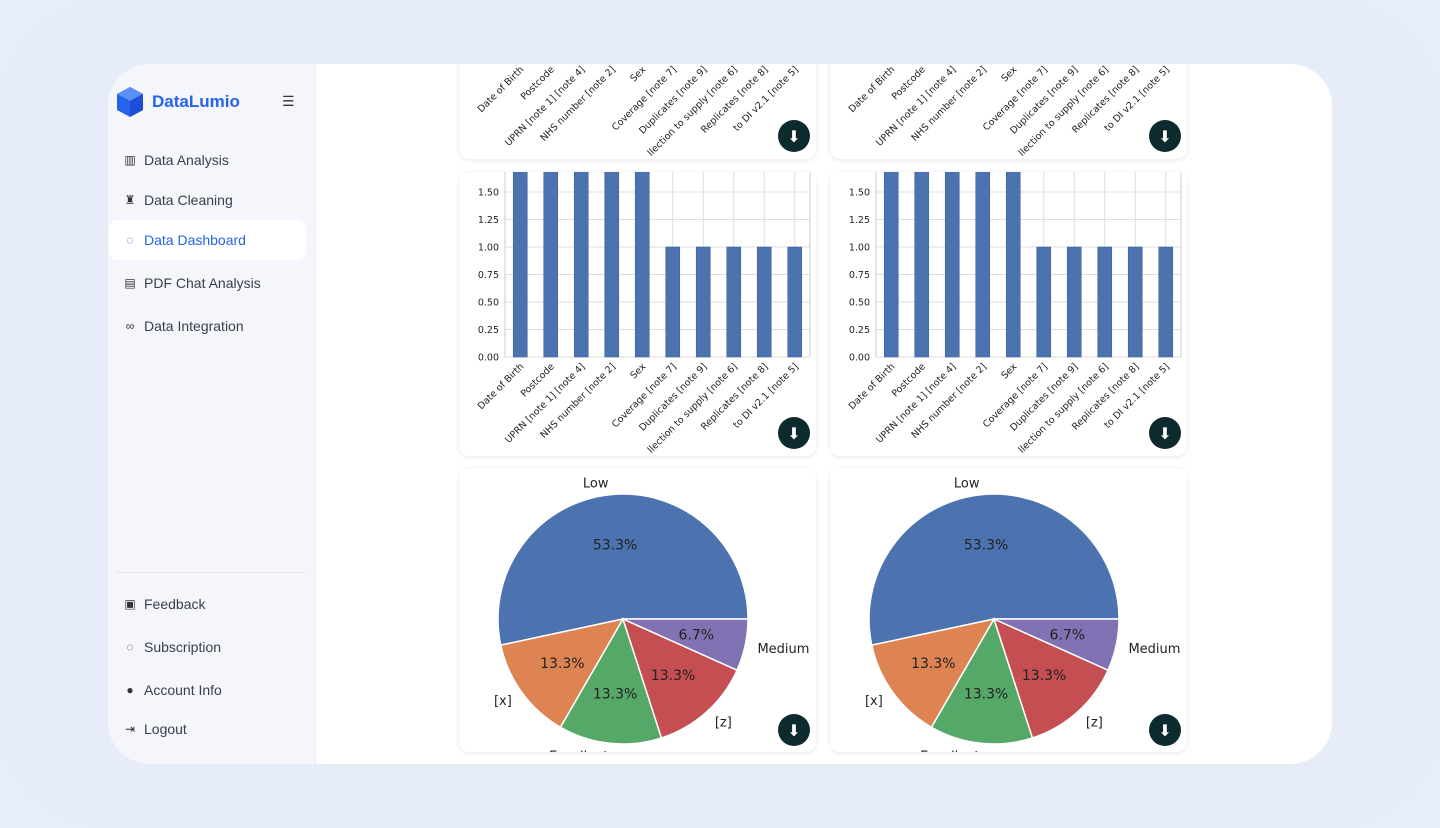  Describe the element at coordinates (183, 689) in the screenshot. I see `sidebar-item-label: Account Info` at that location.